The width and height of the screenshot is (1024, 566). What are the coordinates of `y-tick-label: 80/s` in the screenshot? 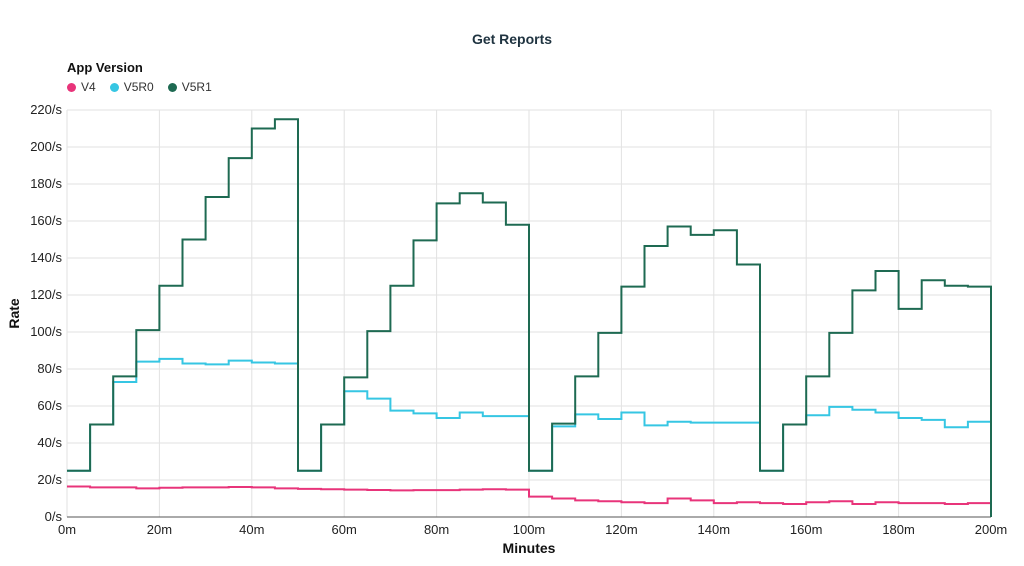 It's located at (49, 368).